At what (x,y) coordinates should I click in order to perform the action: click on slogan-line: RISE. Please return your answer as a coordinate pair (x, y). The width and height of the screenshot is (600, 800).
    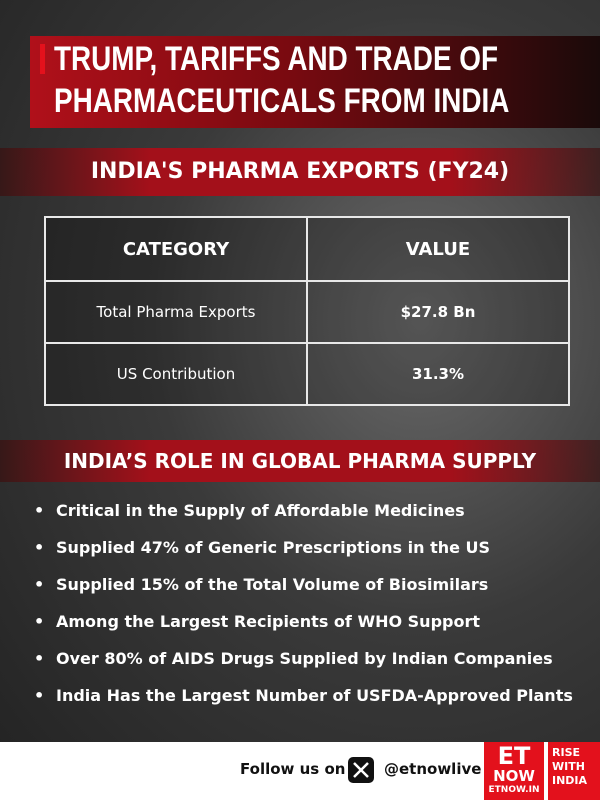
    Looking at the image, I should click on (566, 752).